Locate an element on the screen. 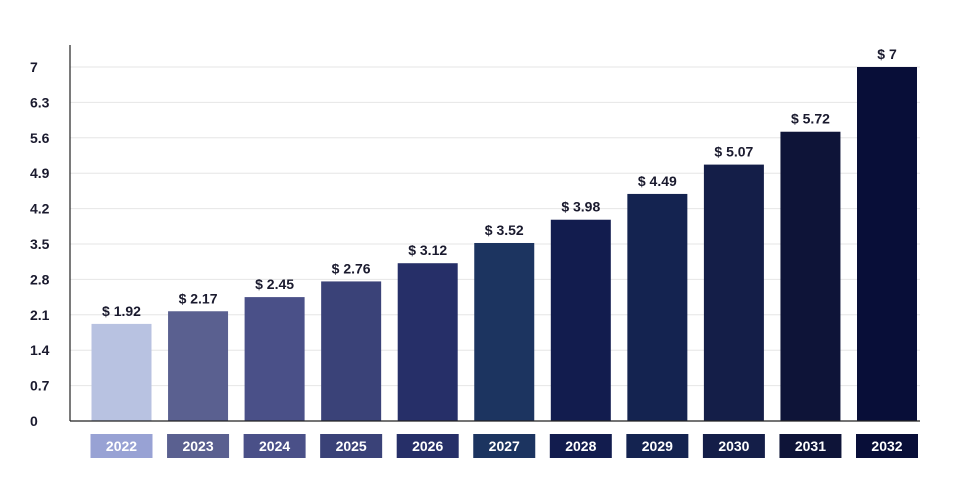 This screenshot has height=486, width=971. data-label-2027: $ 3.52 is located at coordinates (504, 230).